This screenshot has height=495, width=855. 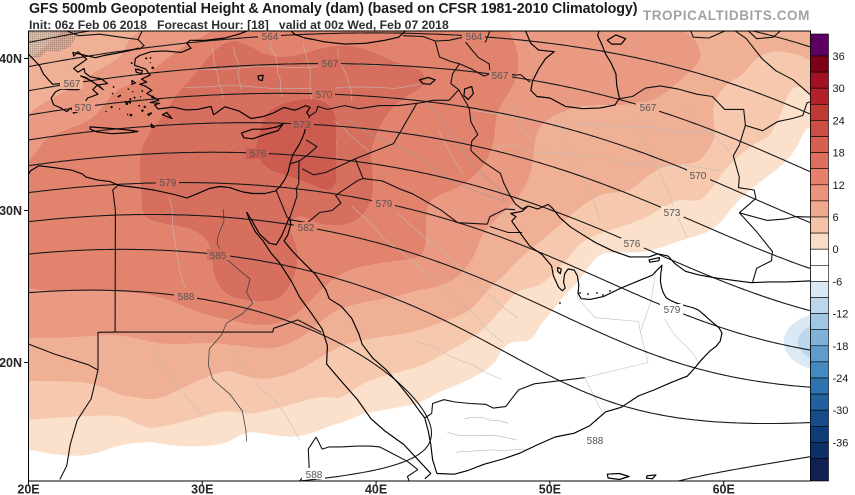 I want to click on svg-text: 40E, so click(x=376, y=489).